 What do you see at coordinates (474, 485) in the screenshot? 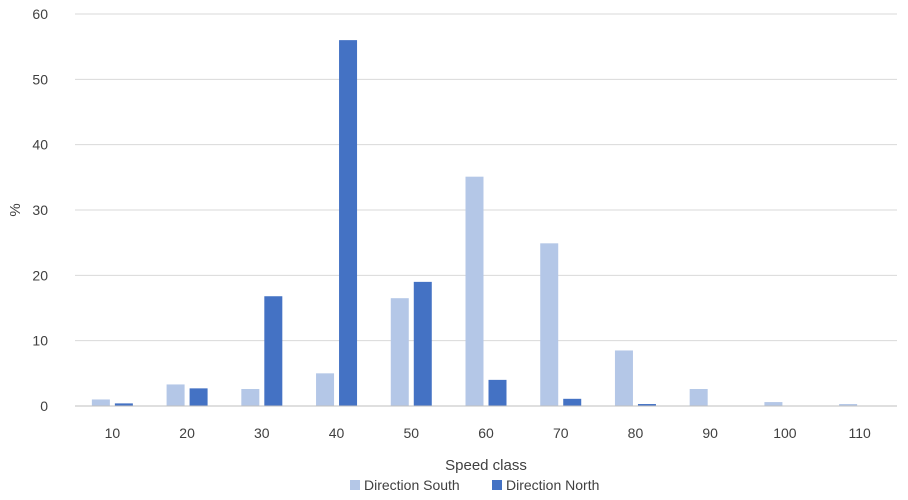
I see `legend: Direction South Direction North` at bounding box center [474, 485].